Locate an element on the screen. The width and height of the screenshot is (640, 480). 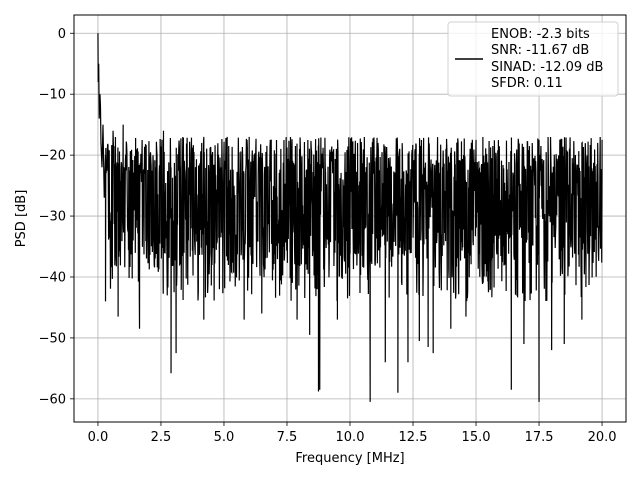
x-tick-label: 20.0 is located at coordinates (602, 437).